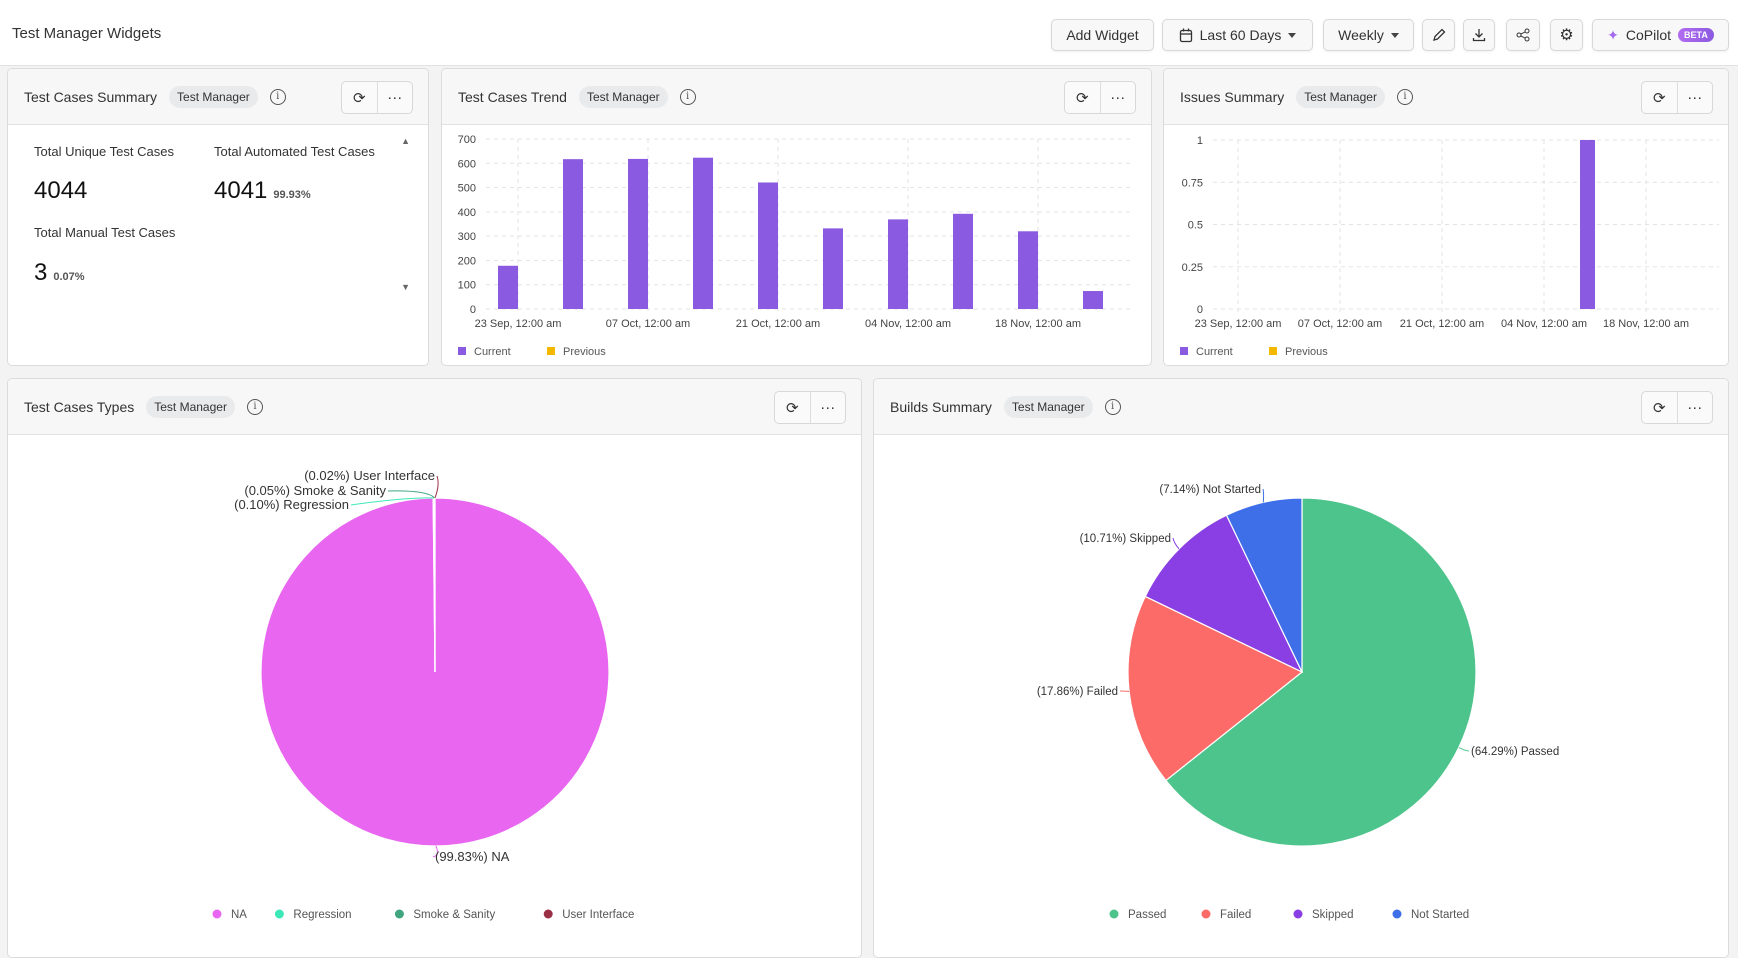  Describe the element at coordinates (405, 287) in the screenshot. I see `scroll-down-icon: ▼` at that location.